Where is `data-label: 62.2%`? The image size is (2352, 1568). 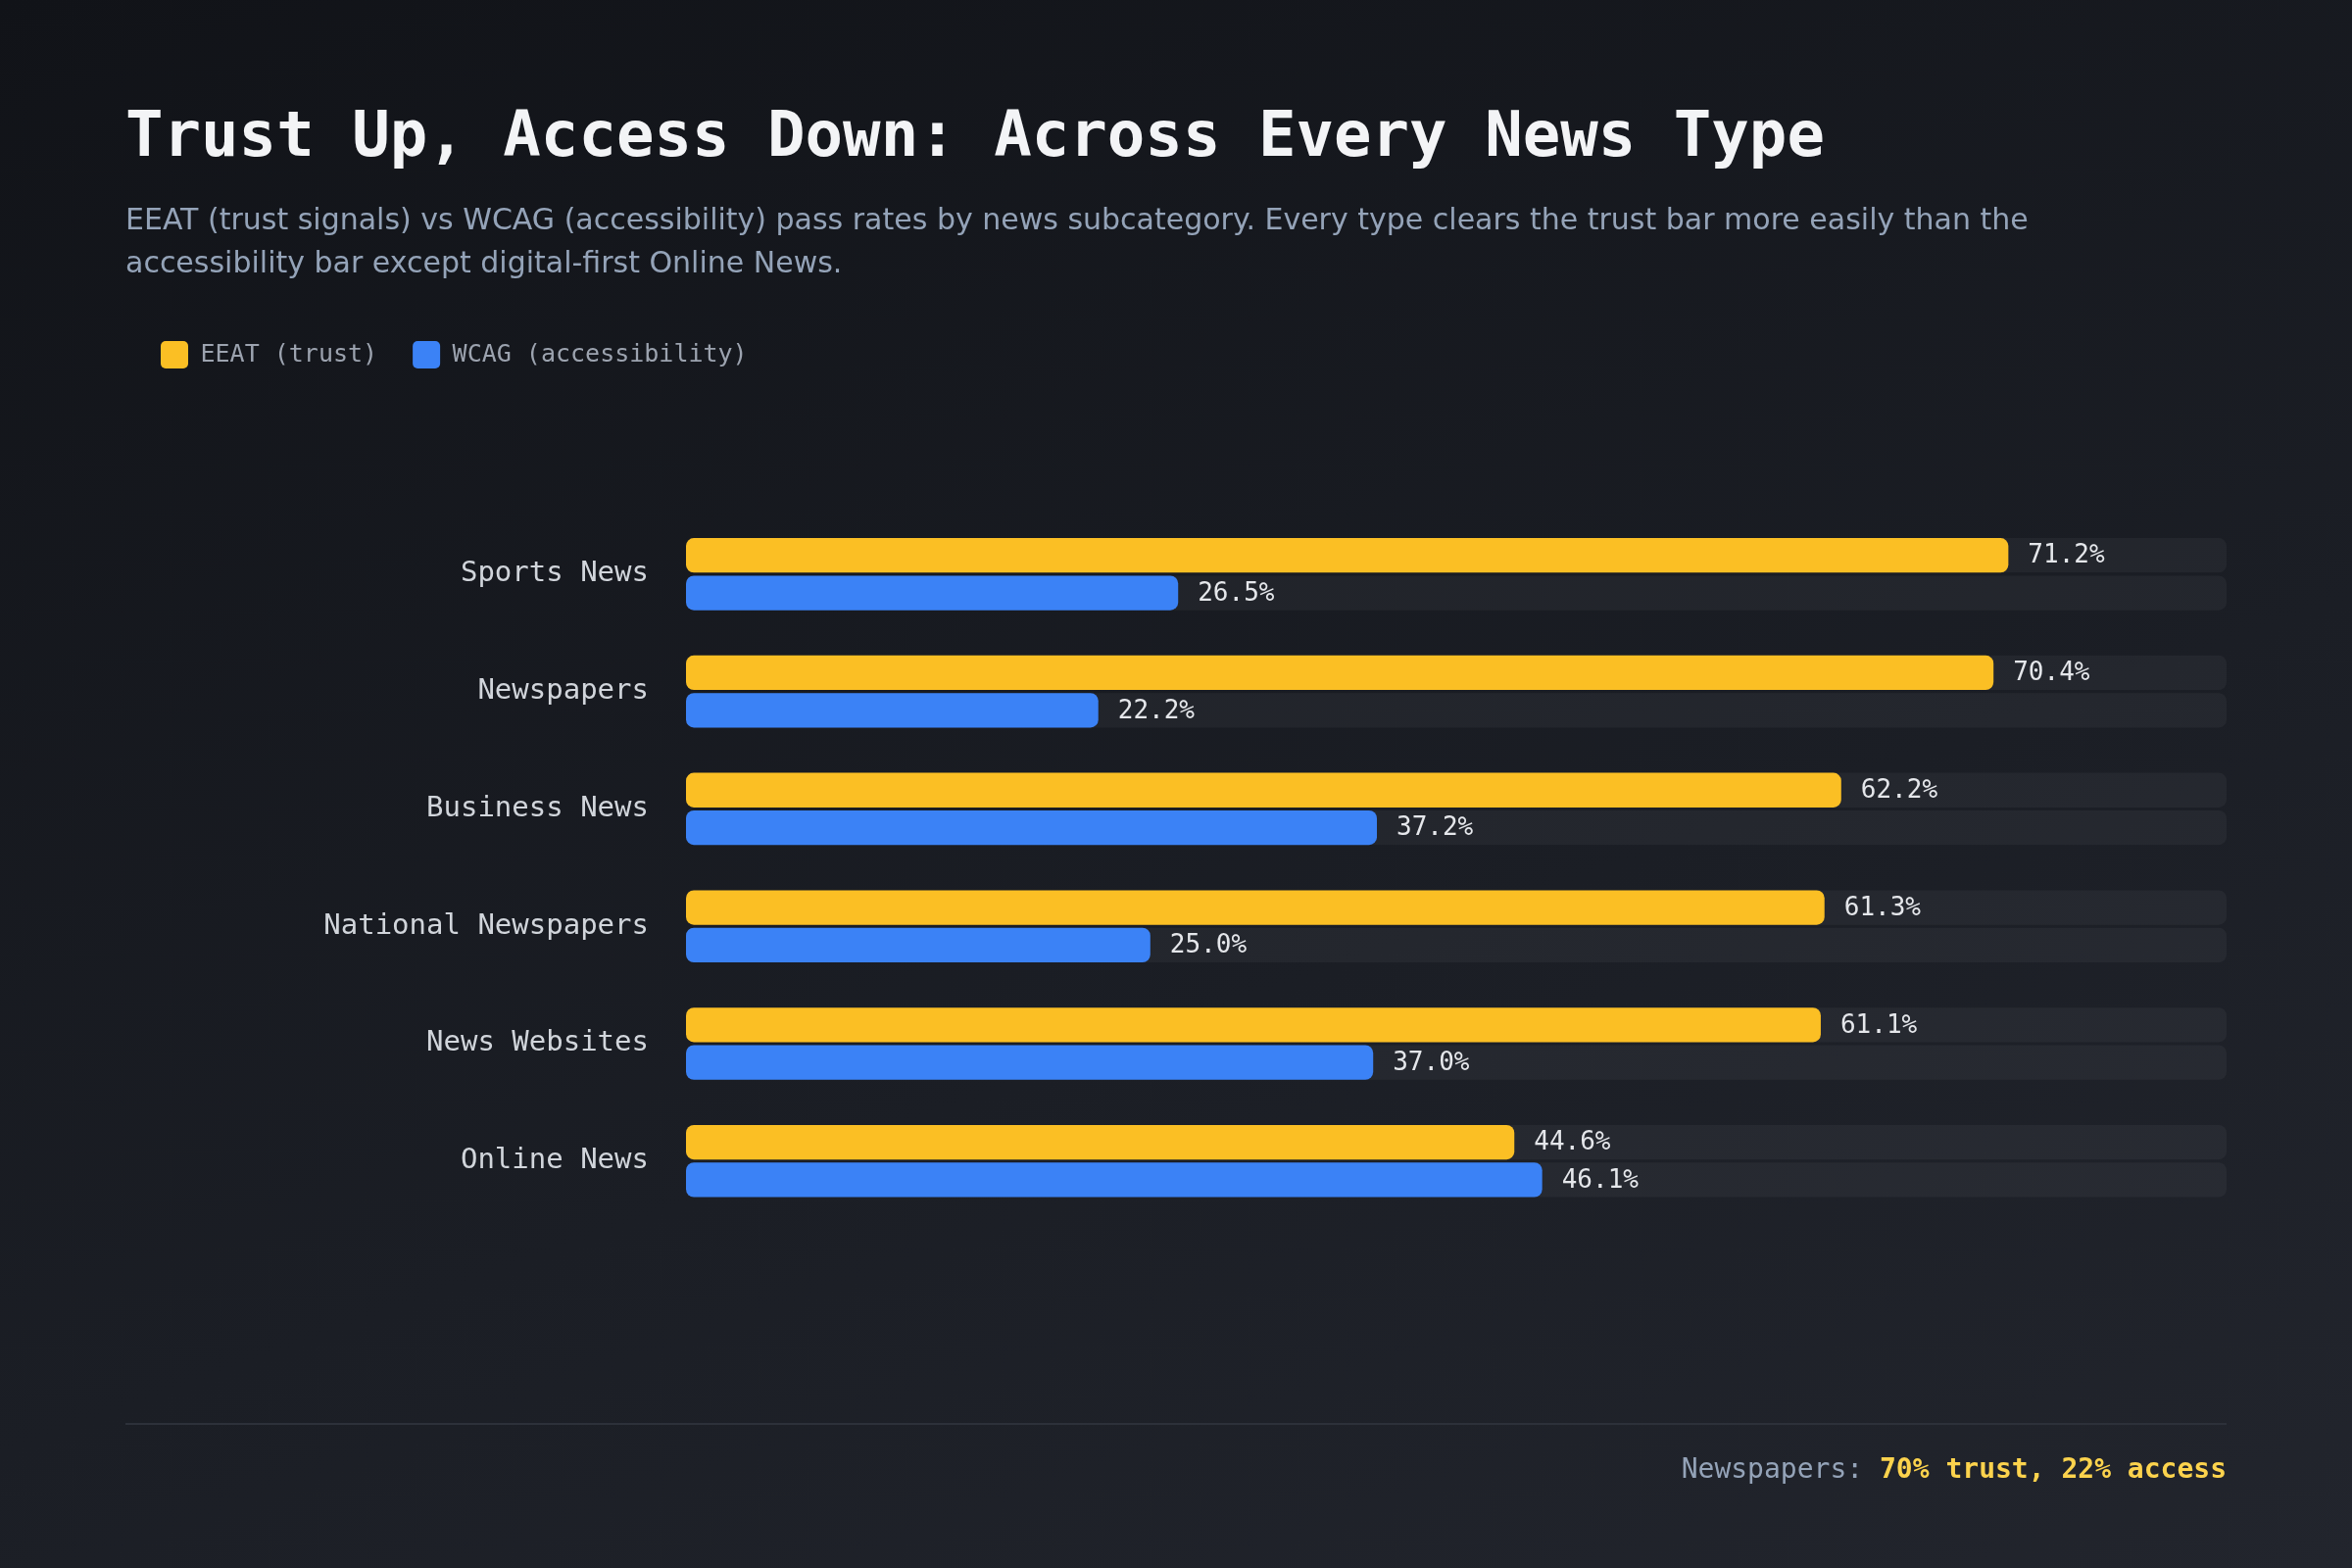 data-label: 62.2% is located at coordinates (1899, 789).